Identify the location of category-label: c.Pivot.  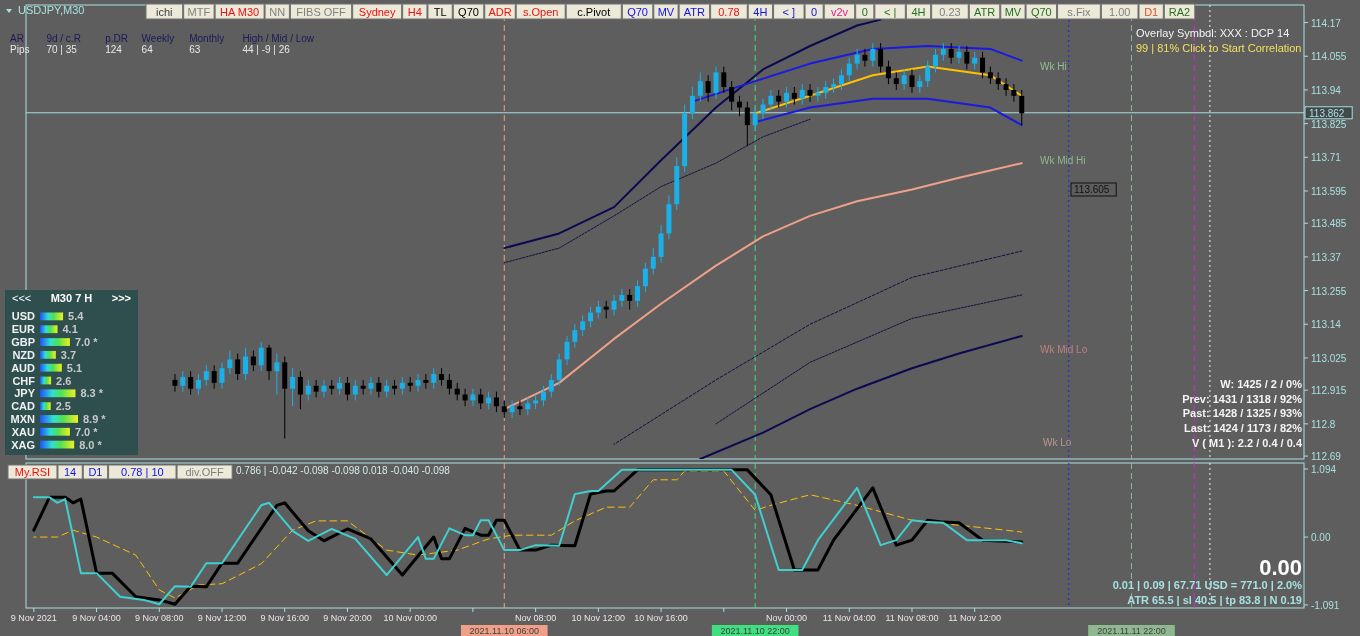
(594, 12).